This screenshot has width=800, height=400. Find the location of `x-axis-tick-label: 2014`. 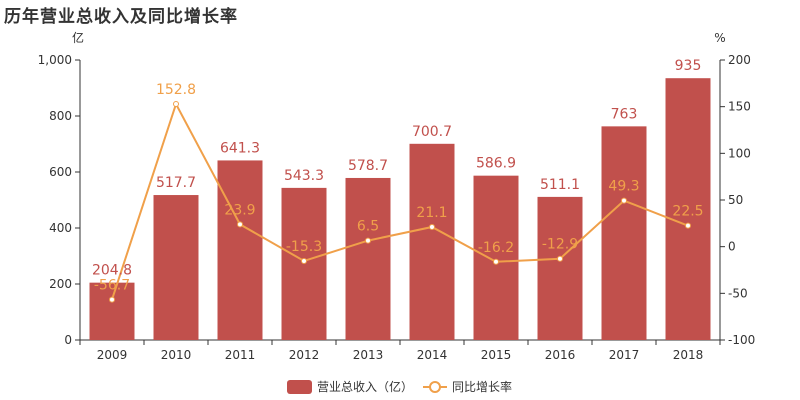

x-axis-tick-label: 2014 is located at coordinates (432, 355).